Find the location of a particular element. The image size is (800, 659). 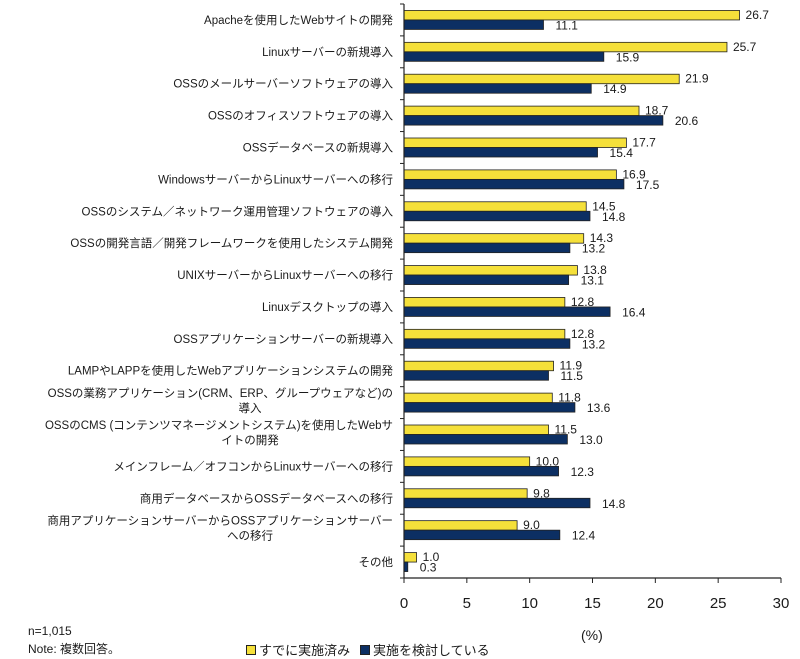

legend-swatch-navy-icon is located at coordinates (365, 649).